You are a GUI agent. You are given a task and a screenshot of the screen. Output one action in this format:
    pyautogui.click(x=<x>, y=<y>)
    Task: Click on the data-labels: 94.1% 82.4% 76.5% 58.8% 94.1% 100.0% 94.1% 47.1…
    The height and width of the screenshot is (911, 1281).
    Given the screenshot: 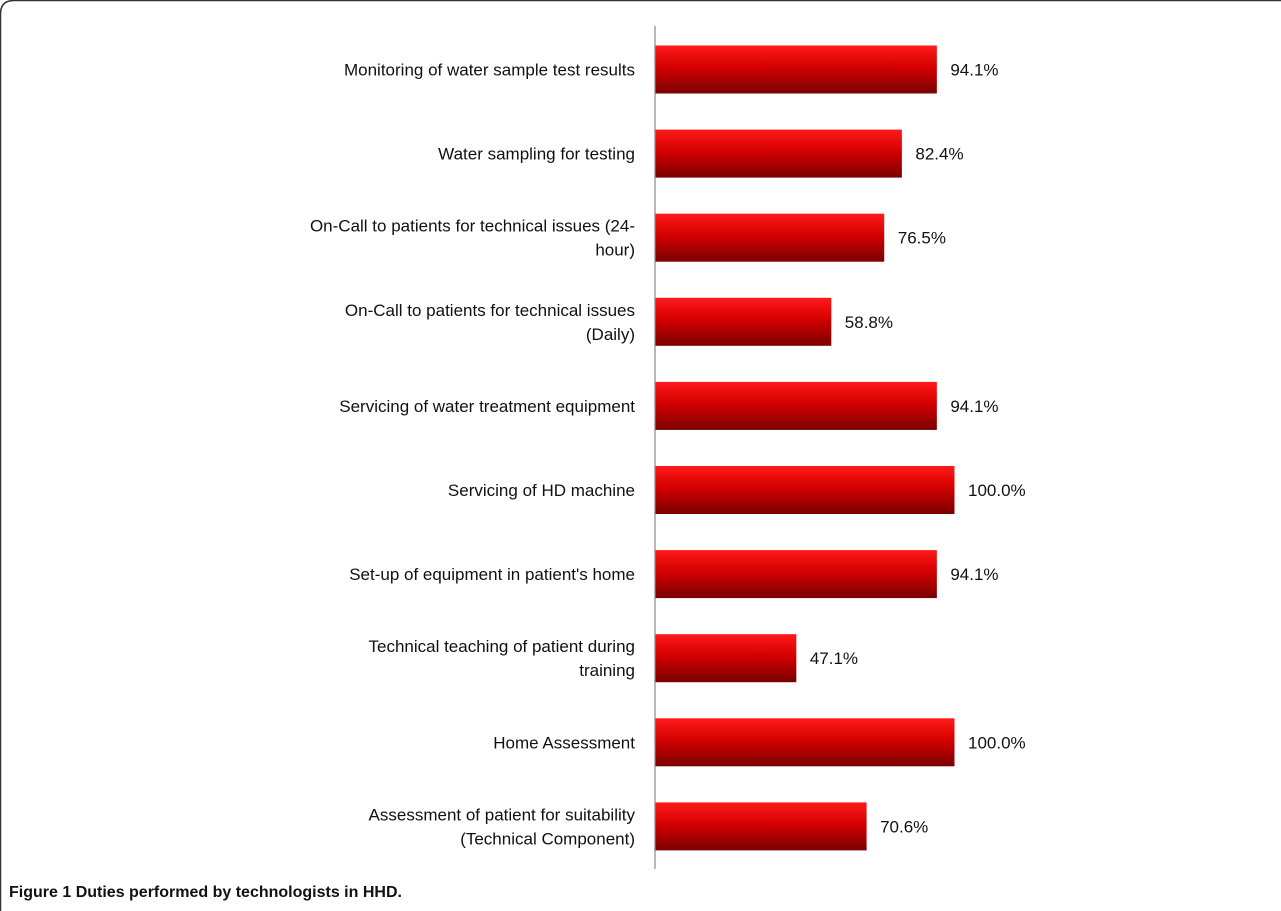 What is the action you would take?
    pyautogui.click(x=918, y=449)
    